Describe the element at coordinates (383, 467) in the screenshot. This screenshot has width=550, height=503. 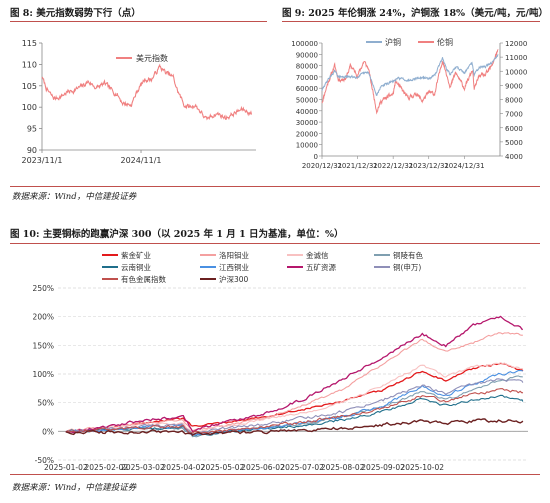
I see `fig10-x-tick-label: 2025-09-02` at that location.